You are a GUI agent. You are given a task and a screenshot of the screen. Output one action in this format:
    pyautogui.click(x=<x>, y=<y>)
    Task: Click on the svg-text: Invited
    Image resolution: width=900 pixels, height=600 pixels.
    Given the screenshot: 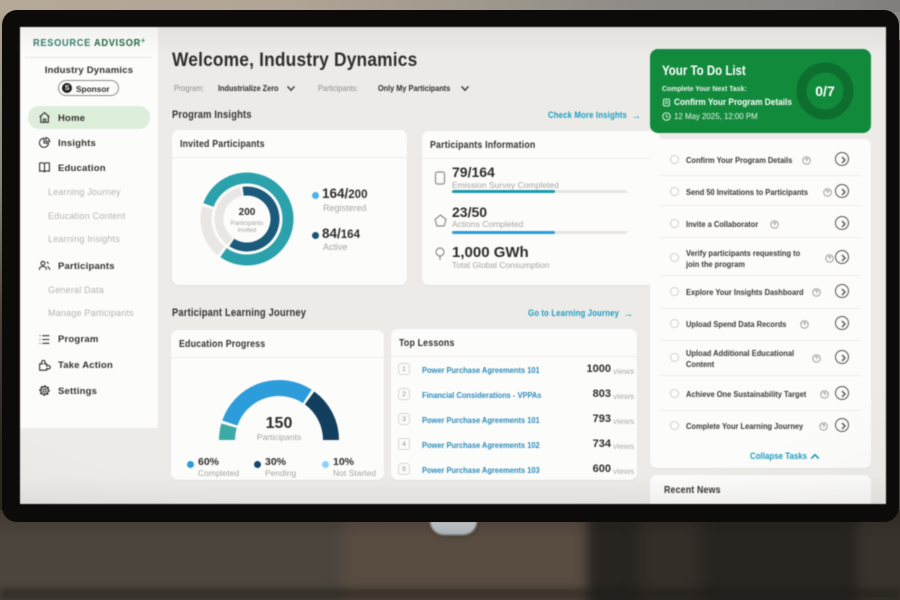 What is the action you would take?
    pyautogui.click(x=247, y=230)
    